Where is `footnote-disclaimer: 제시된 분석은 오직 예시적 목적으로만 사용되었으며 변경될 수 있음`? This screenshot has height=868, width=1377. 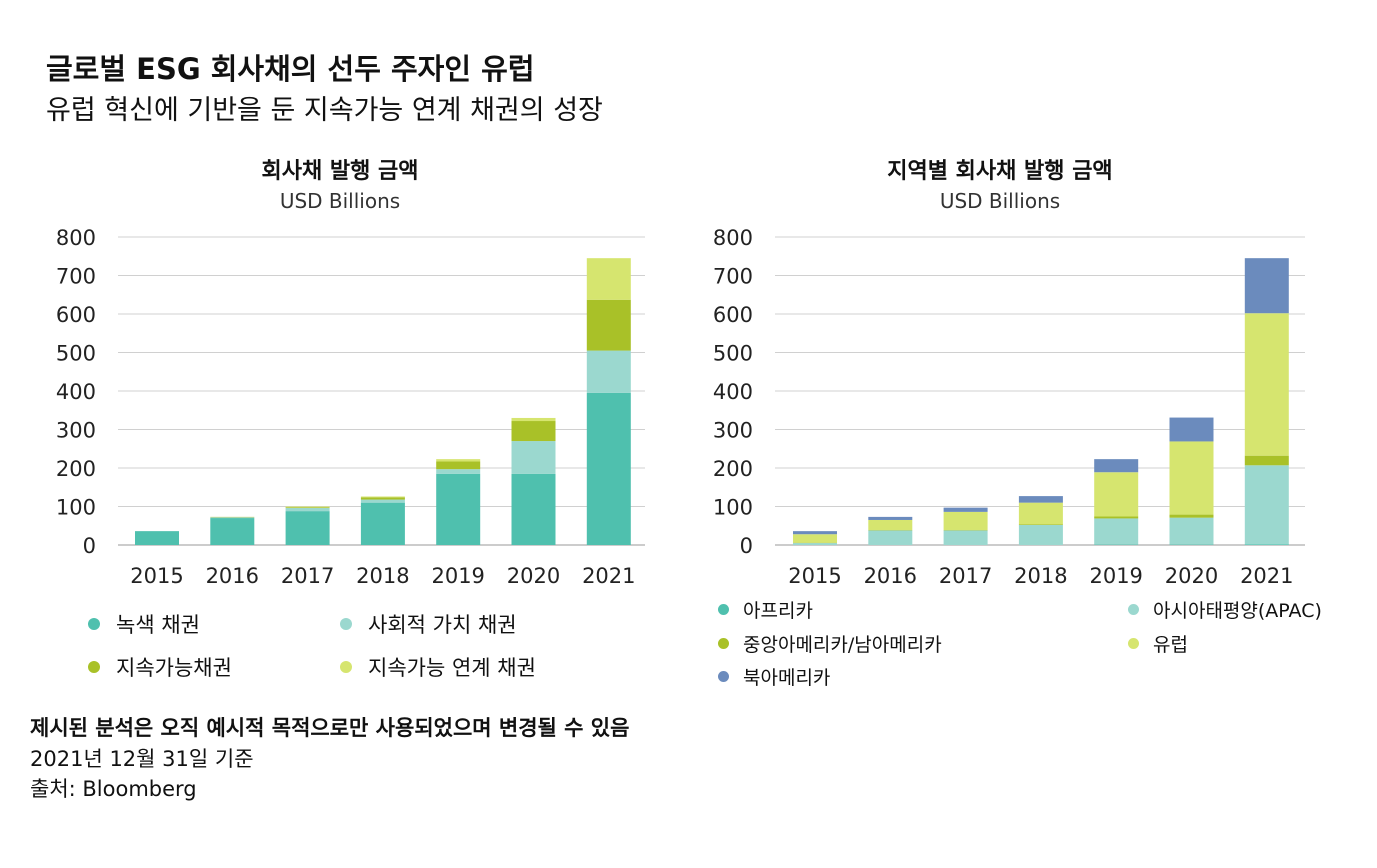
footnote-disclaimer: 제시된 분석은 오직 예시적 목적으로만 사용되었으며 변경될 수 있음 is located at coordinates (330, 728).